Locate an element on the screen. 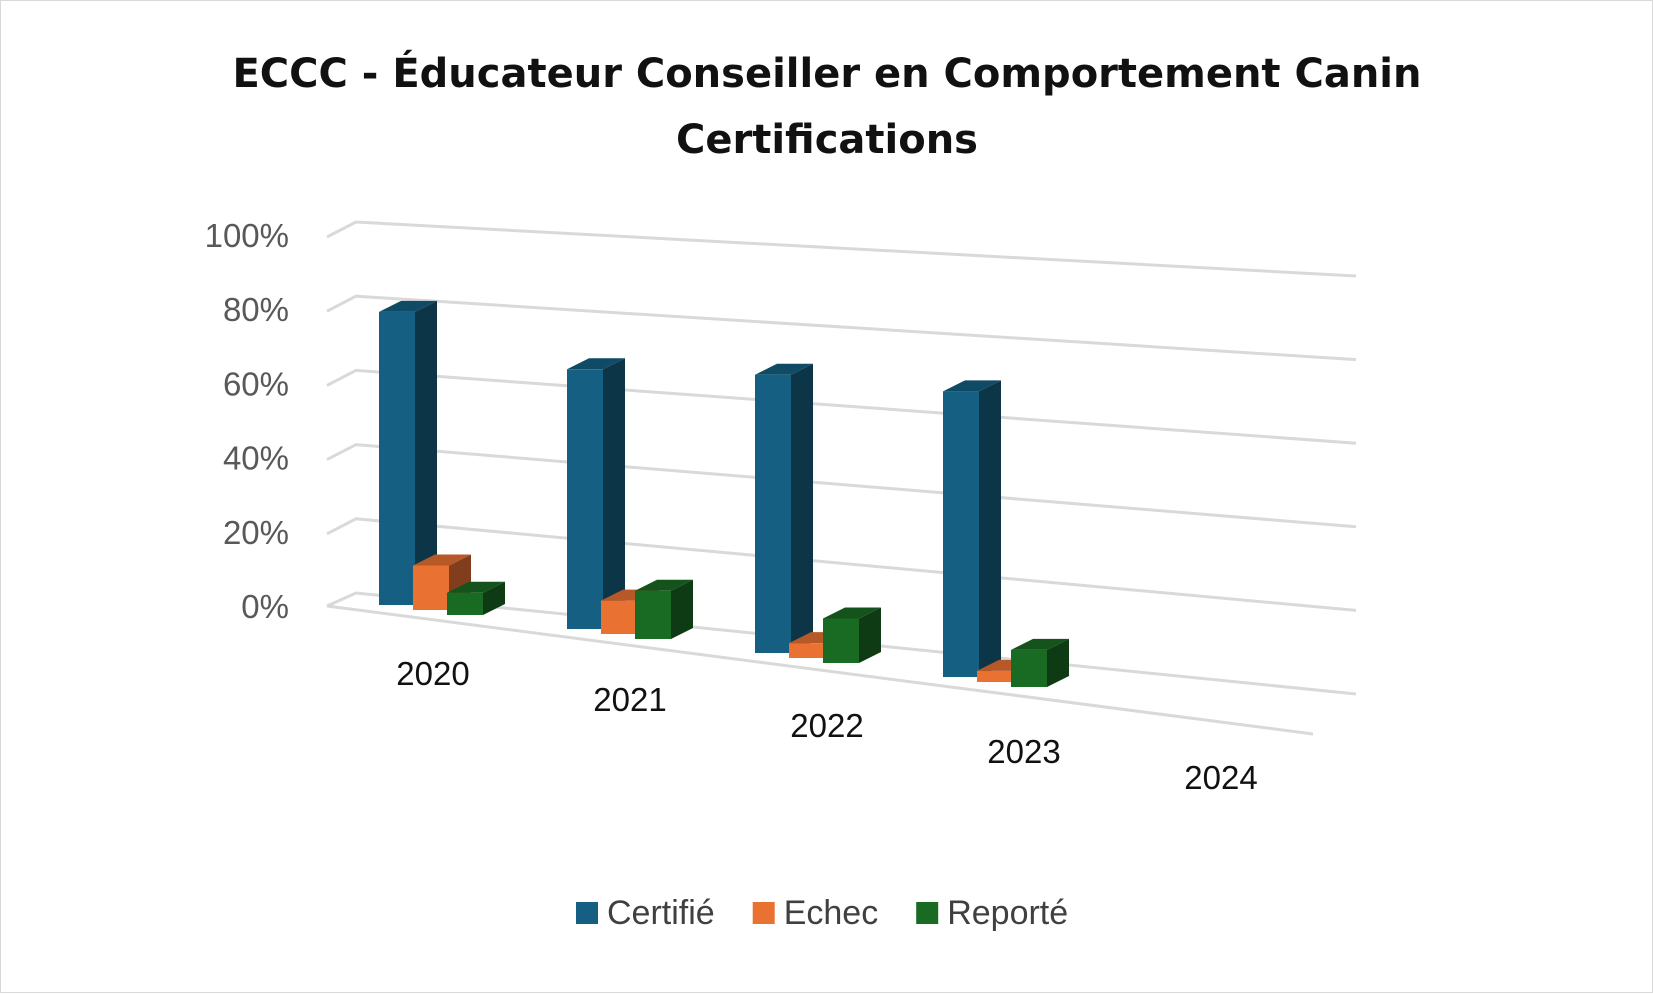 Image resolution: width=1653 pixels, height=994 pixels. chart-title-line-2: Certifications is located at coordinates (827, 140).